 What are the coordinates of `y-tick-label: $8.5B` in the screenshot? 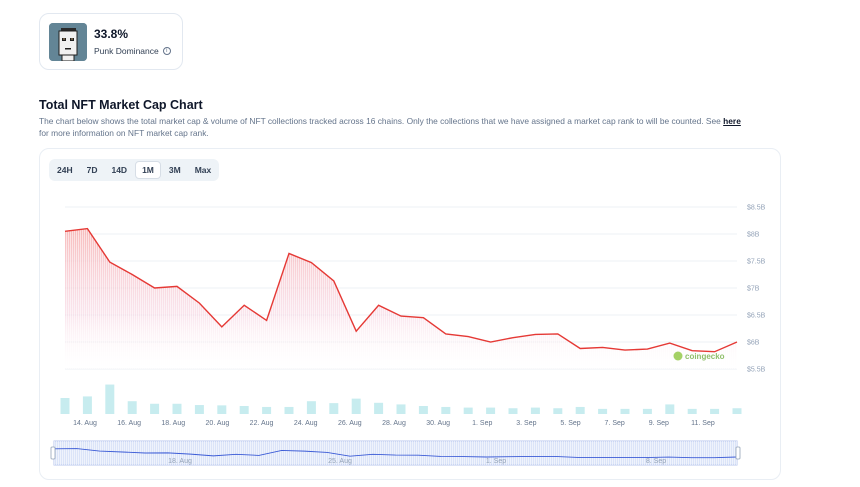 It's located at (756, 208).